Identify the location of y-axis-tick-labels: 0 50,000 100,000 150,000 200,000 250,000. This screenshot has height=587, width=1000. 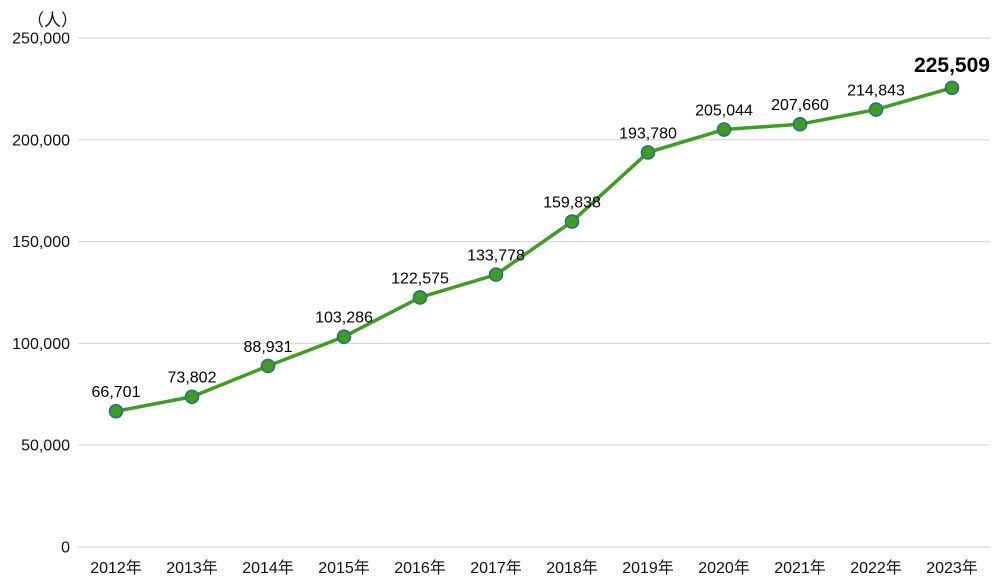
(41, 294).